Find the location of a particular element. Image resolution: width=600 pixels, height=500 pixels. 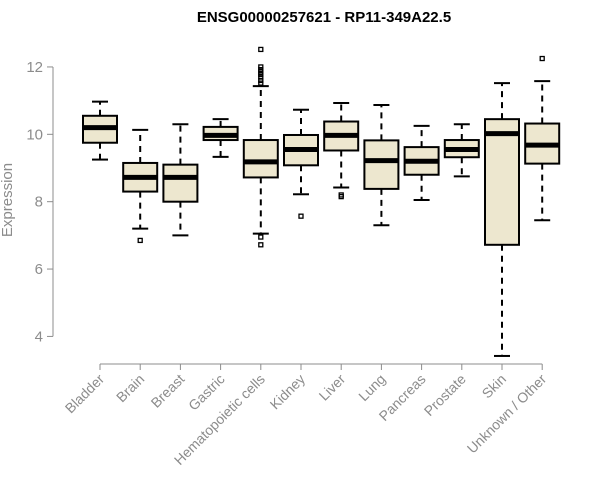

x-tick-label: Kidney is located at coordinates (288, 392).